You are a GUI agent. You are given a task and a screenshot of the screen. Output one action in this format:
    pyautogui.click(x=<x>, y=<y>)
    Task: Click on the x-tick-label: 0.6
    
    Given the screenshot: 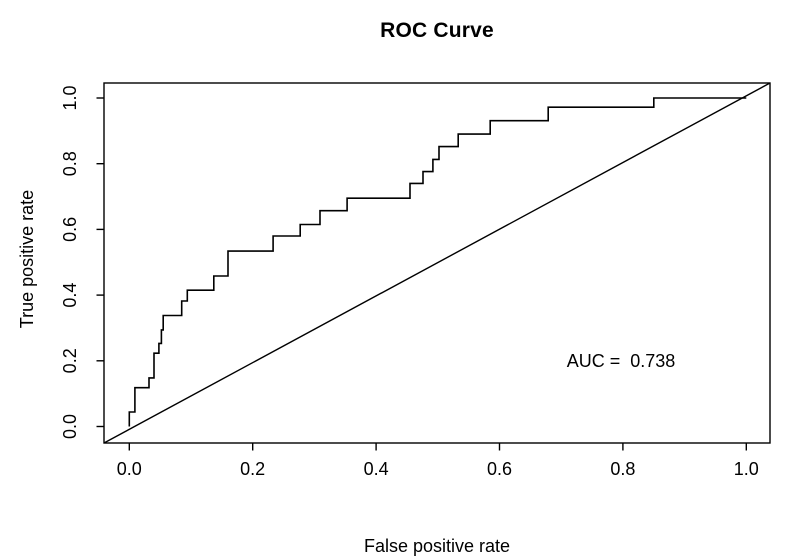 What is the action you would take?
    pyautogui.click(x=499, y=469)
    